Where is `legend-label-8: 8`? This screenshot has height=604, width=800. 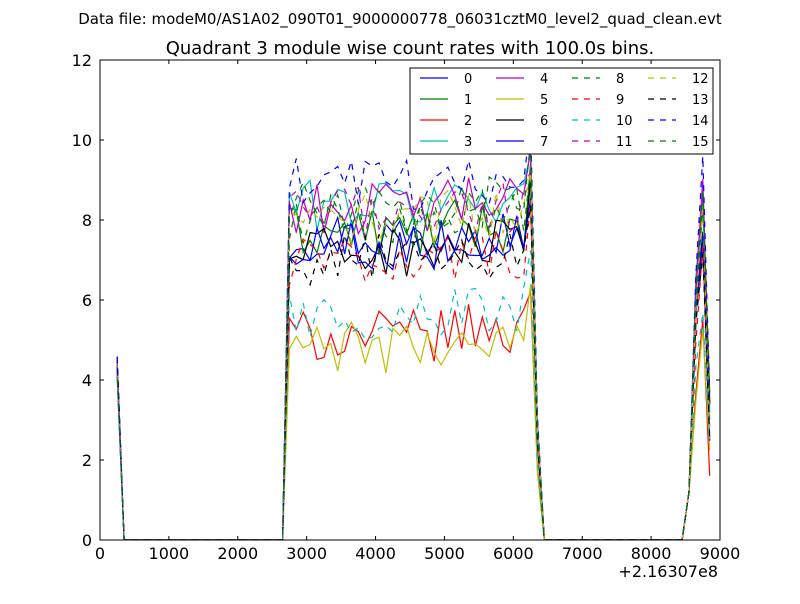
legend-label-8: 8 is located at coordinates (620, 79).